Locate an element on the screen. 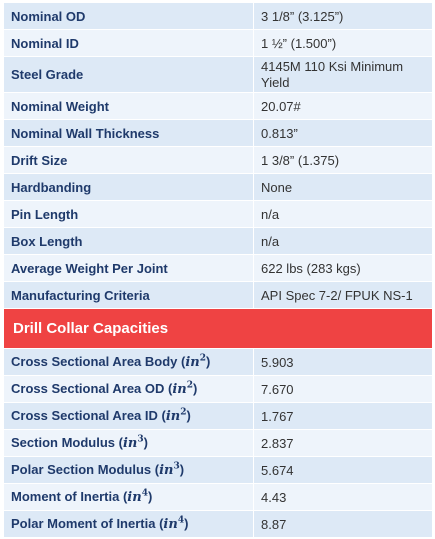 The image size is (435, 539). capacity-row-polar-moment-of-inertia: Polar Moment of Inertia (in4) 8.87 is located at coordinates (218, 524).